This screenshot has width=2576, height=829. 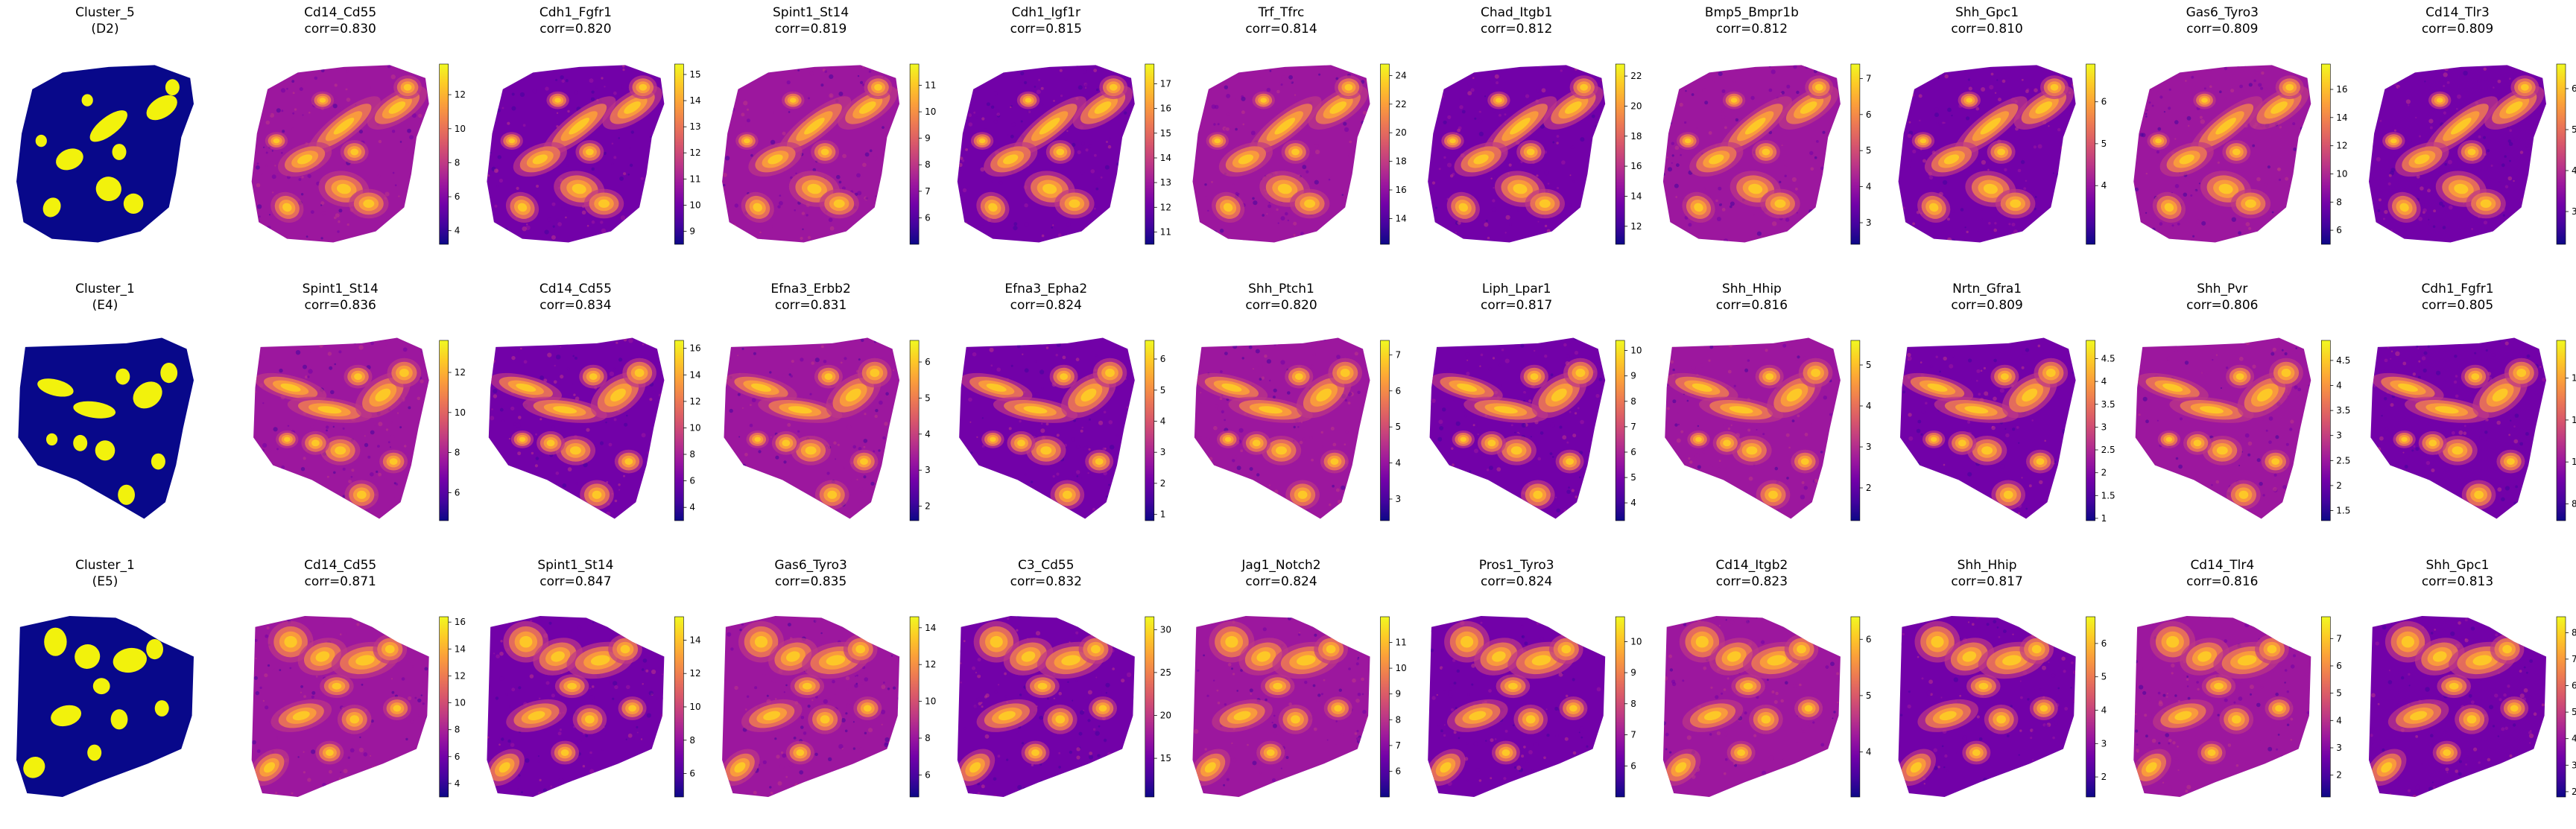 I want to click on colorbar: 11.522.533.544.5, so click(x=2100, y=432).